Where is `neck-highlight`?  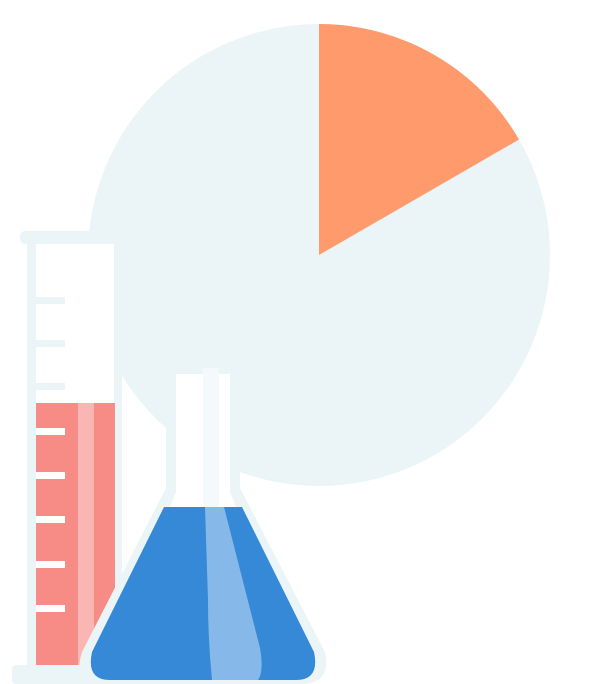
neck-highlight is located at coordinates (211, 437).